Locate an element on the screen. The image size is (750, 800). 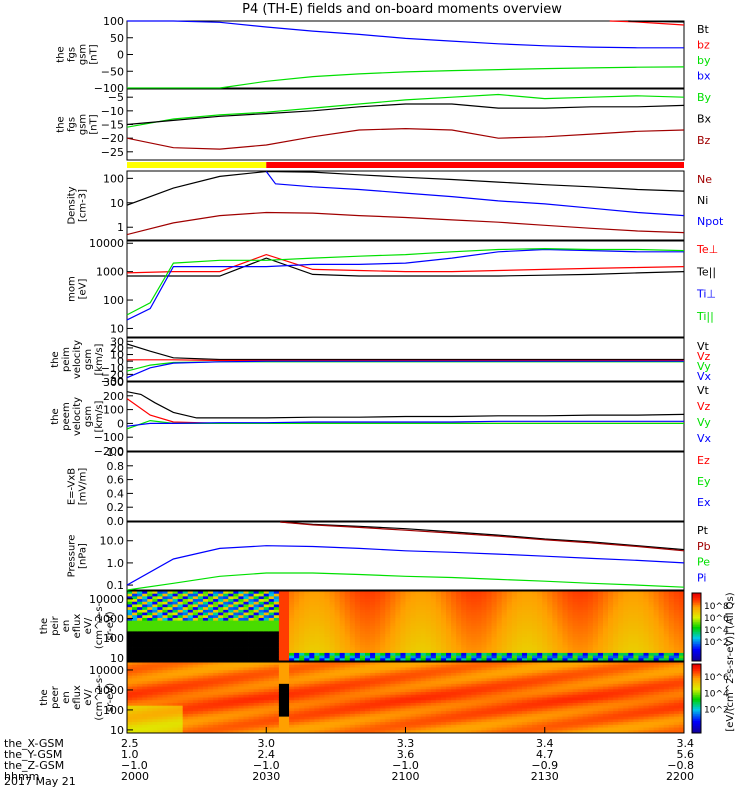
legend-entry: Pt is located at coordinates (703, 530).